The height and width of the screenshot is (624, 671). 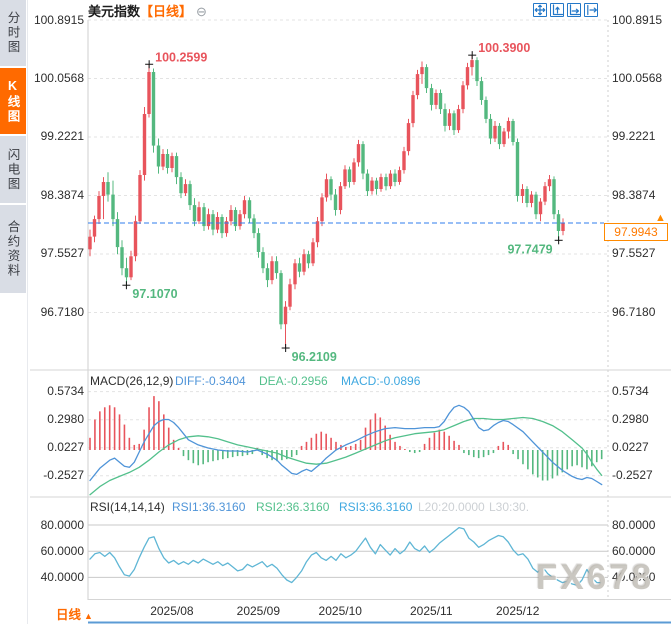 What do you see at coordinates (154, 294) in the screenshot?
I see `price-annotation: 97.1070` at bounding box center [154, 294].